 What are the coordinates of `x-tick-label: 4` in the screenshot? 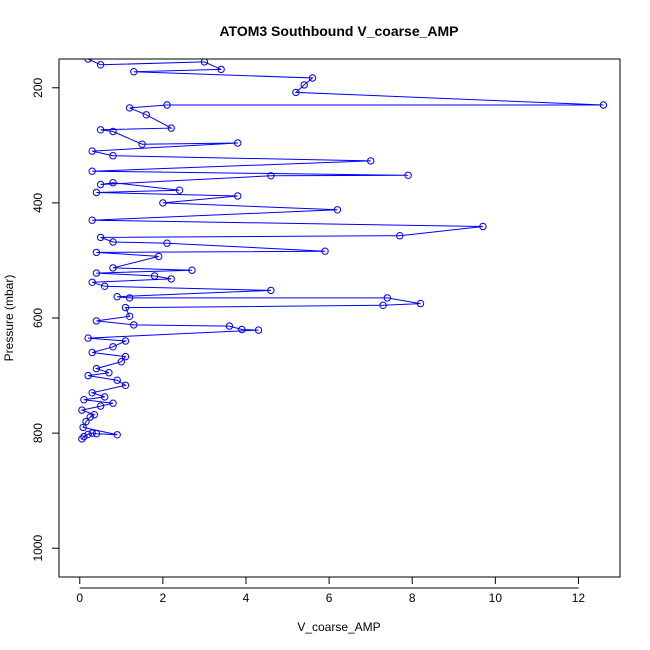 It's located at (246, 598).